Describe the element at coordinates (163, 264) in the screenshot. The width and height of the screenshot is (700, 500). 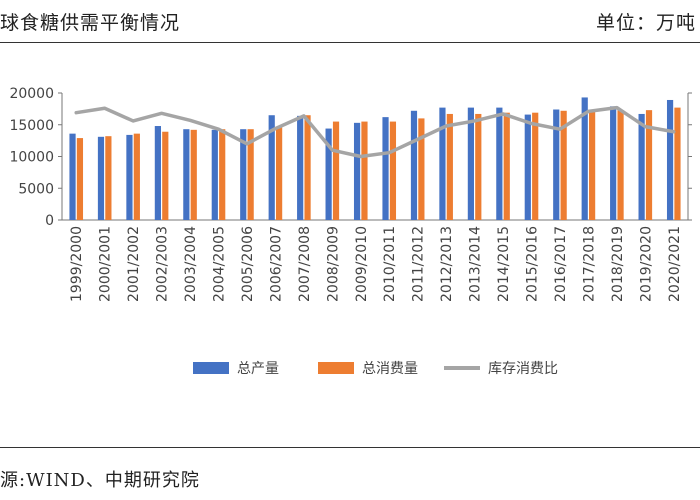
I see `x-tick-label: 2002/2003` at that location.